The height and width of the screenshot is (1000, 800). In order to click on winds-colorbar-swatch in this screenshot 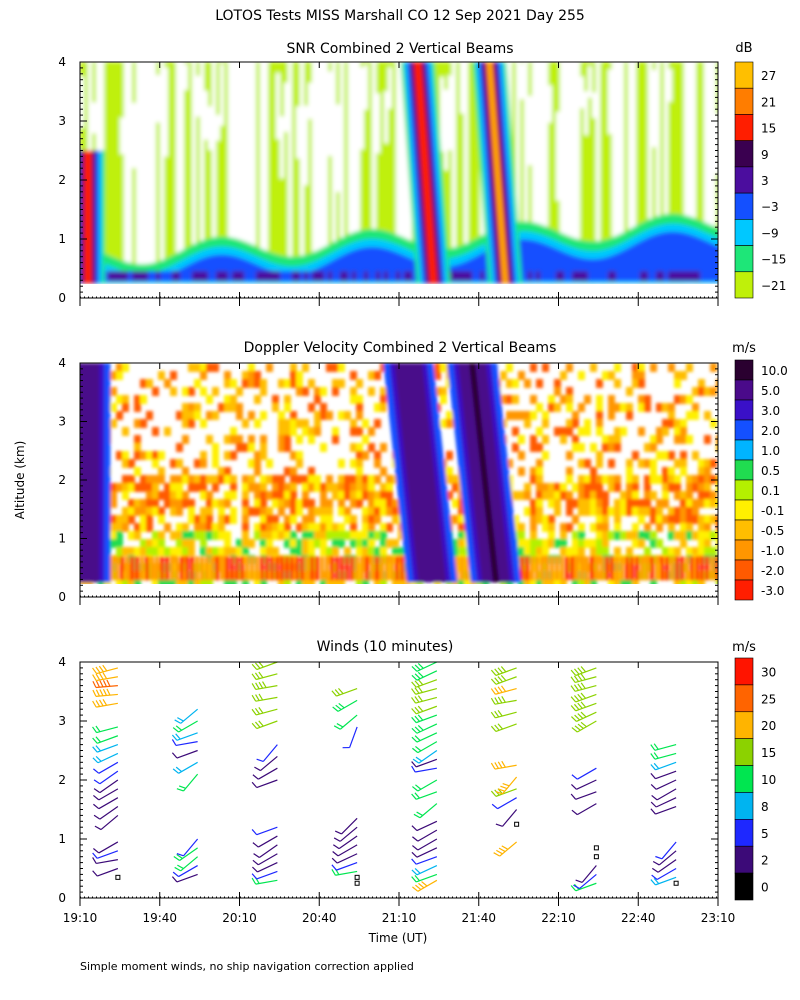, I will do `click(744, 725)`.